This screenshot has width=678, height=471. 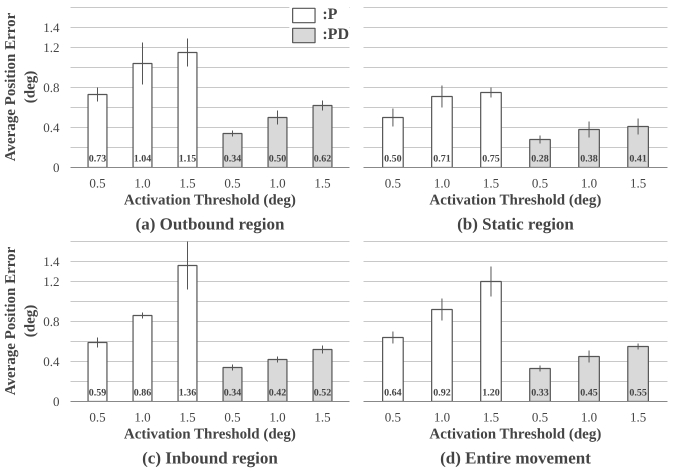 What do you see at coordinates (442, 393) in the screenshot?
I see `data-label: 0.92` at bounding box center [442, 393].